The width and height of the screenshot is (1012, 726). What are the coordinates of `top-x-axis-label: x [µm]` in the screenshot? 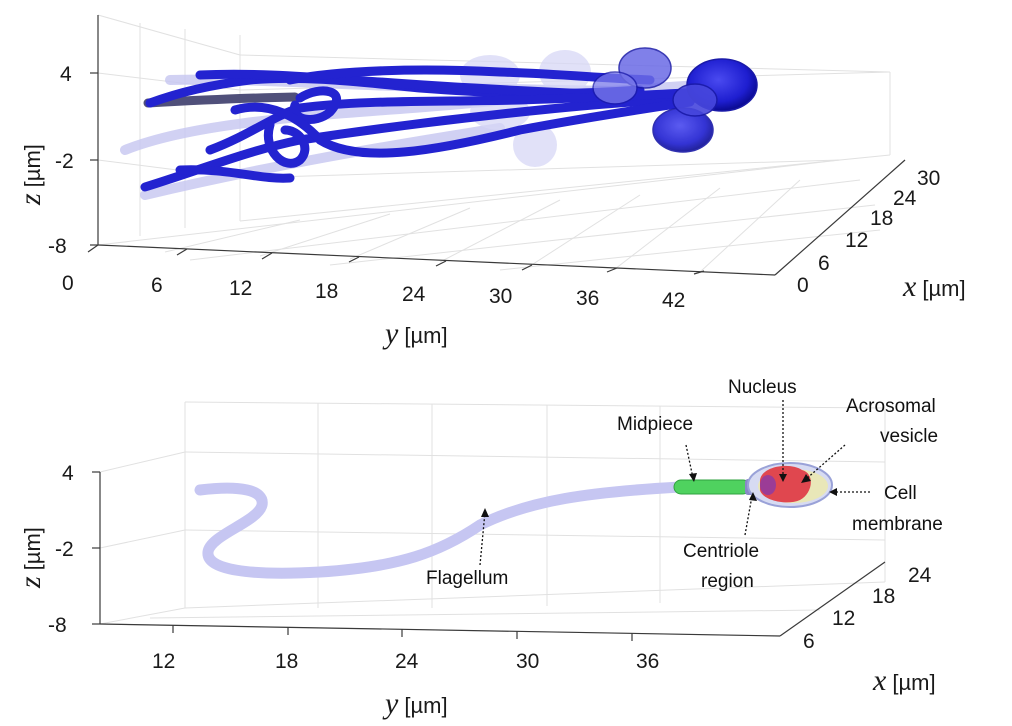 It's located at (934, 286).